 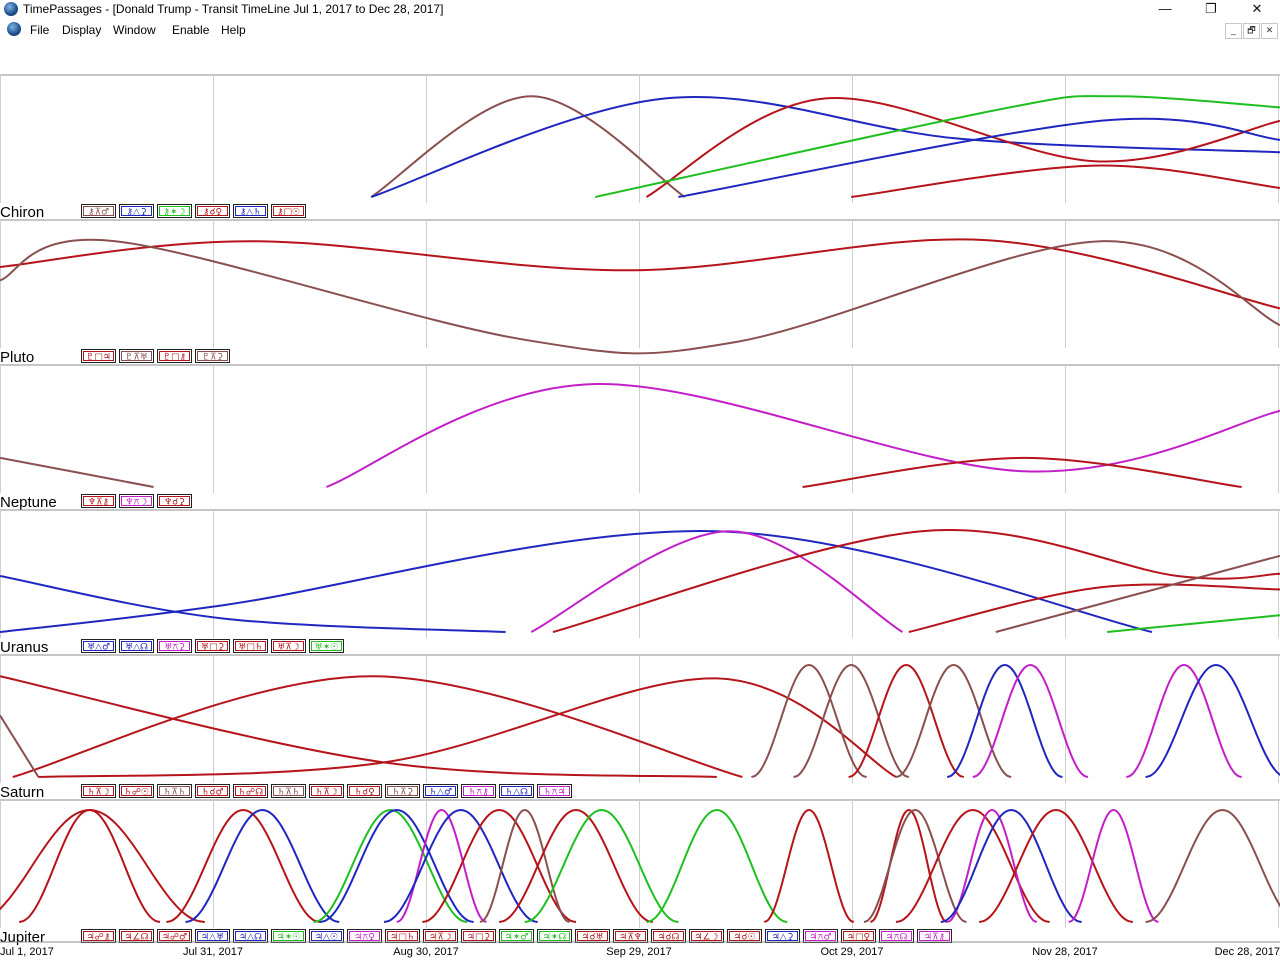 What do you see at coordinates (668, 936) in the screenshot?
I see `aspect-box: ♃☌☊` at bounding box center [668, 936].